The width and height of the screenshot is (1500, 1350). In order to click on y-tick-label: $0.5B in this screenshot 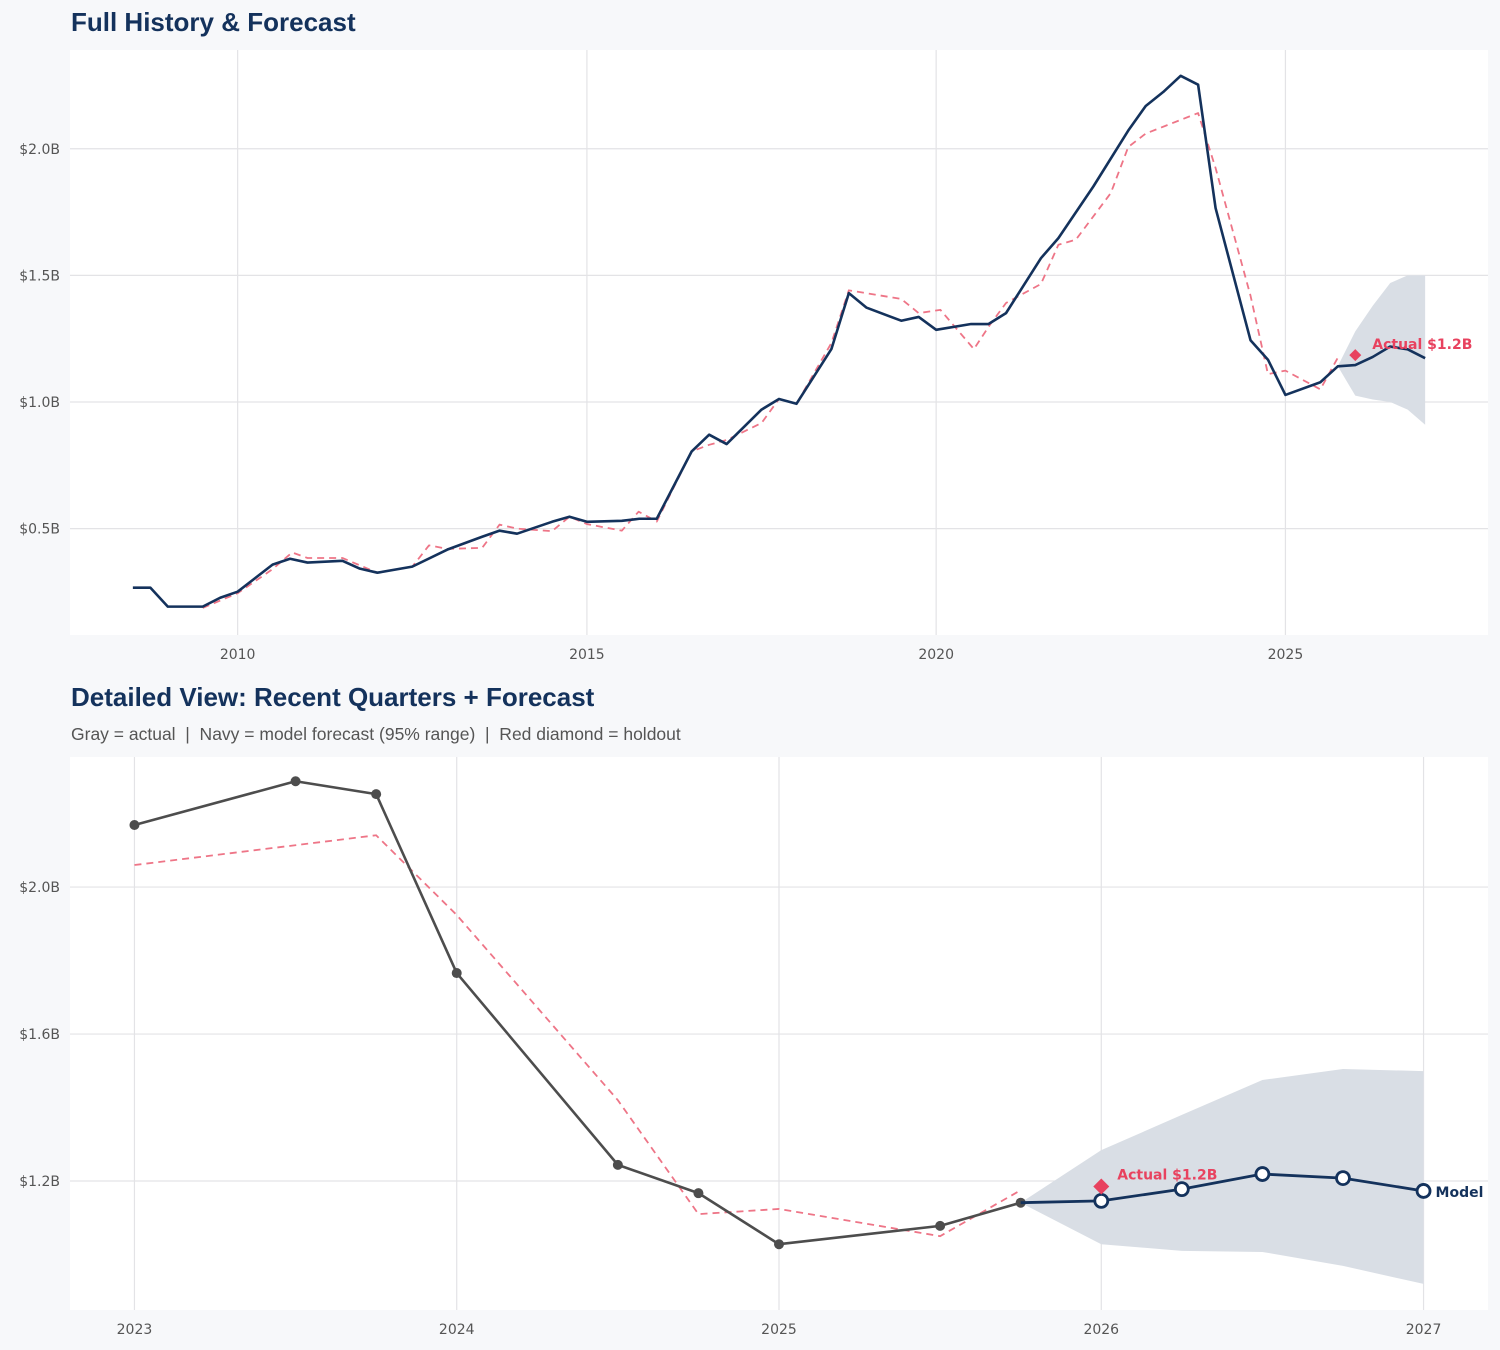, I will do `click(39, 530)`.